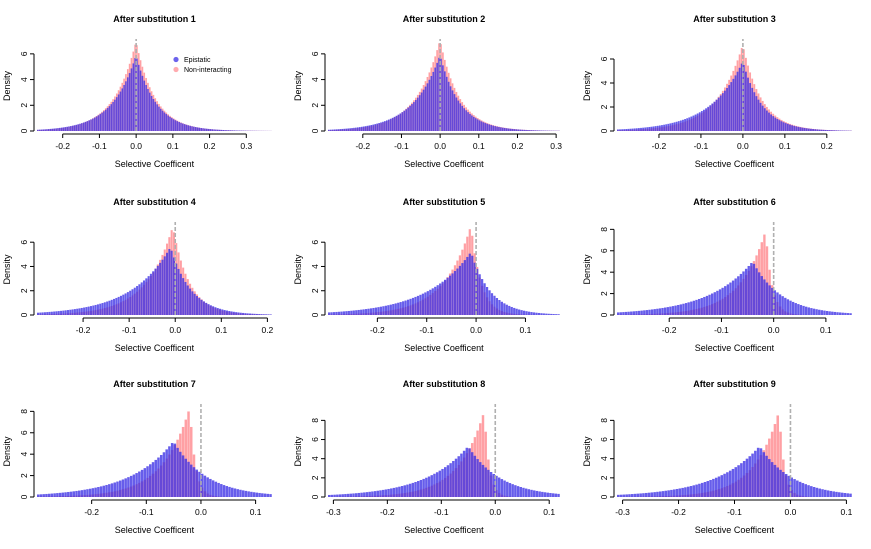  What do you see at coordinates (444, 19) in the screenshot?
I see `panel-title: After substitution 2` at bounding box center [444, 19].